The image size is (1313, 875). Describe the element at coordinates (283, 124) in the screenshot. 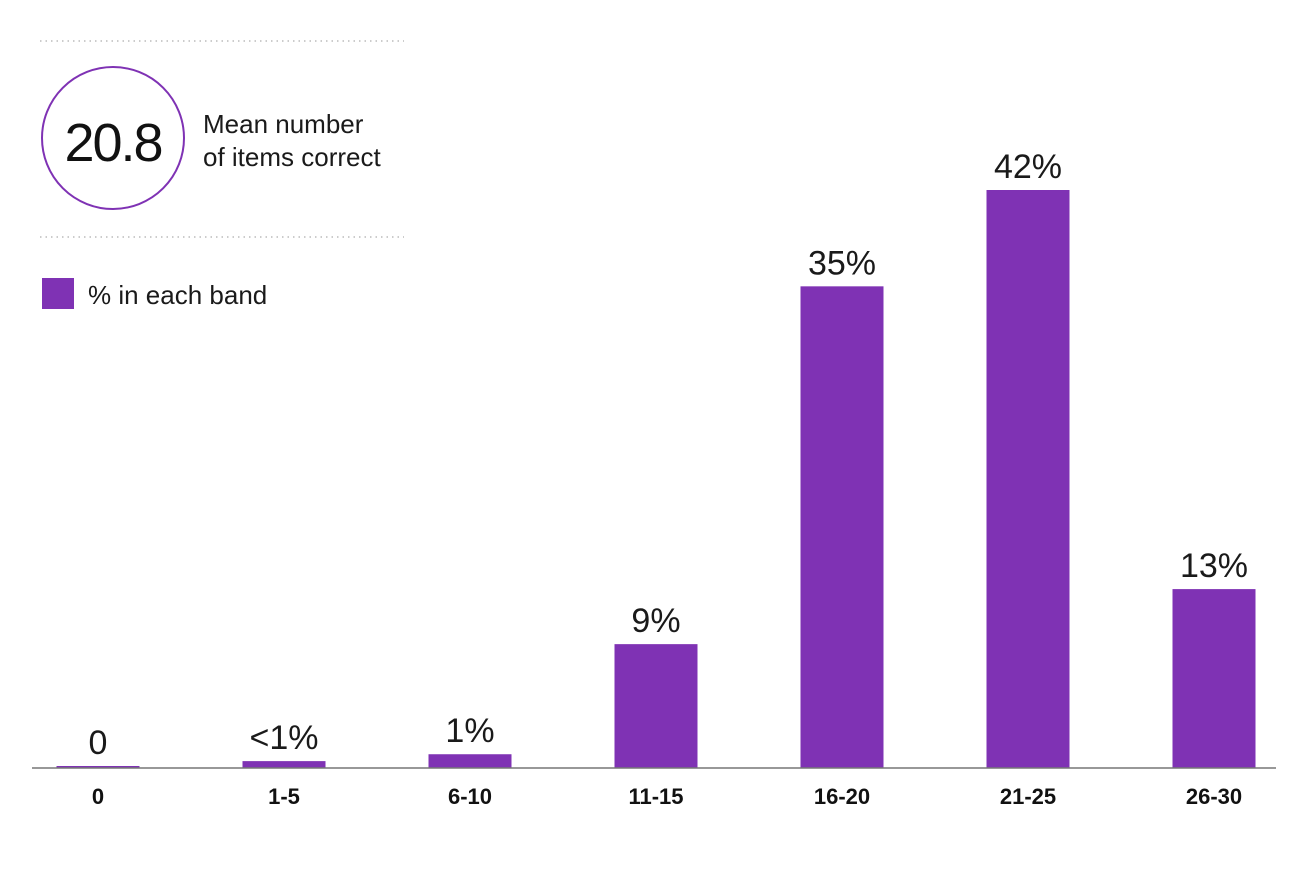

I see `mean-label-line1: Mean number` at that location.